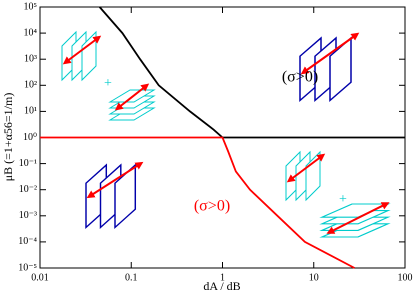  What do you see at coordinates (28, 163) in the screenshot?
I see `y-tick-label: 10⁻¹` at bounding box center [28, 163].